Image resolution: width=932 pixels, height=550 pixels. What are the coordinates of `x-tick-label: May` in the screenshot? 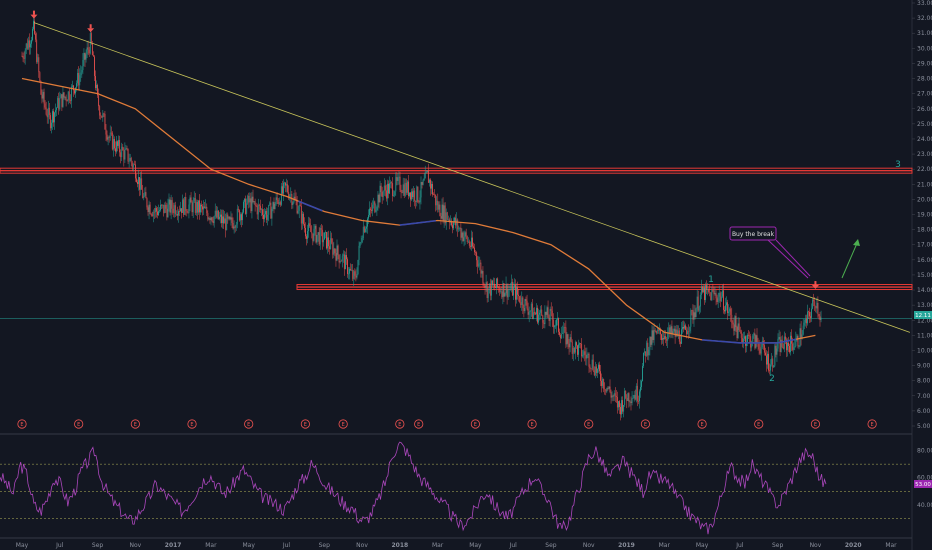 It's located at (475, 545).